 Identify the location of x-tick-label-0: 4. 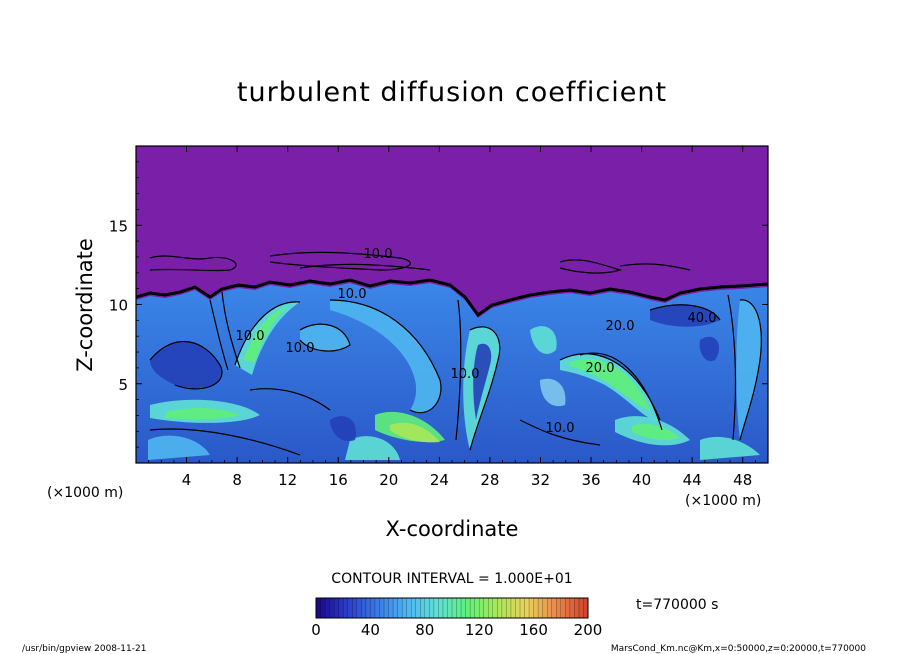
(187, 480).